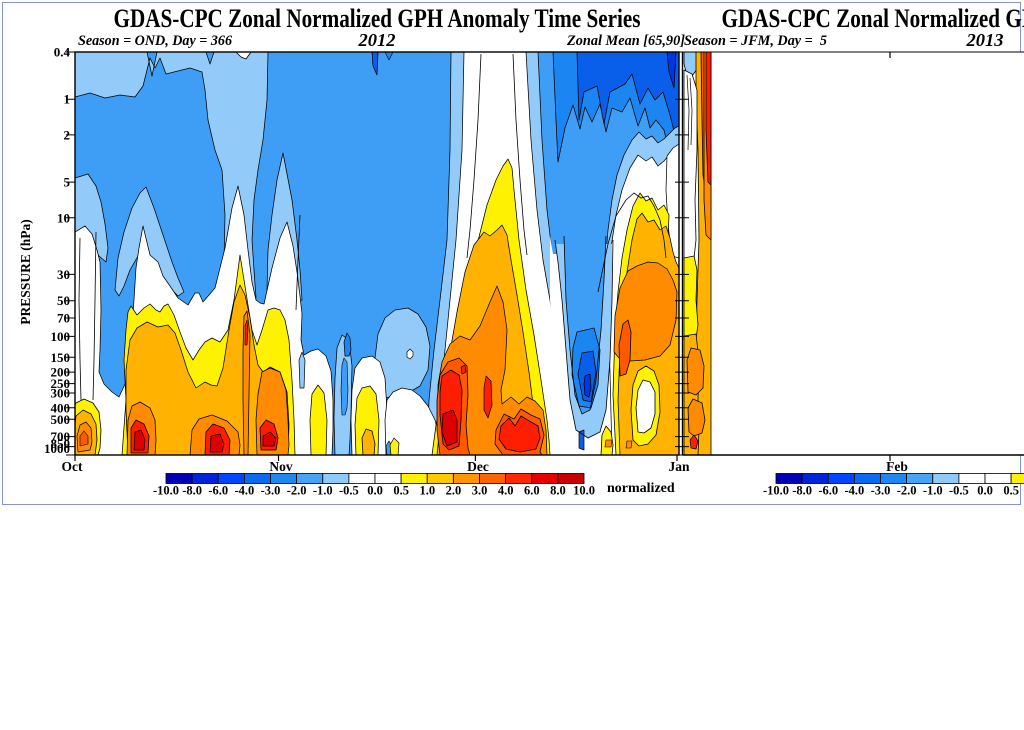  I want to click on svg-text: 2012, so click(376, 40).